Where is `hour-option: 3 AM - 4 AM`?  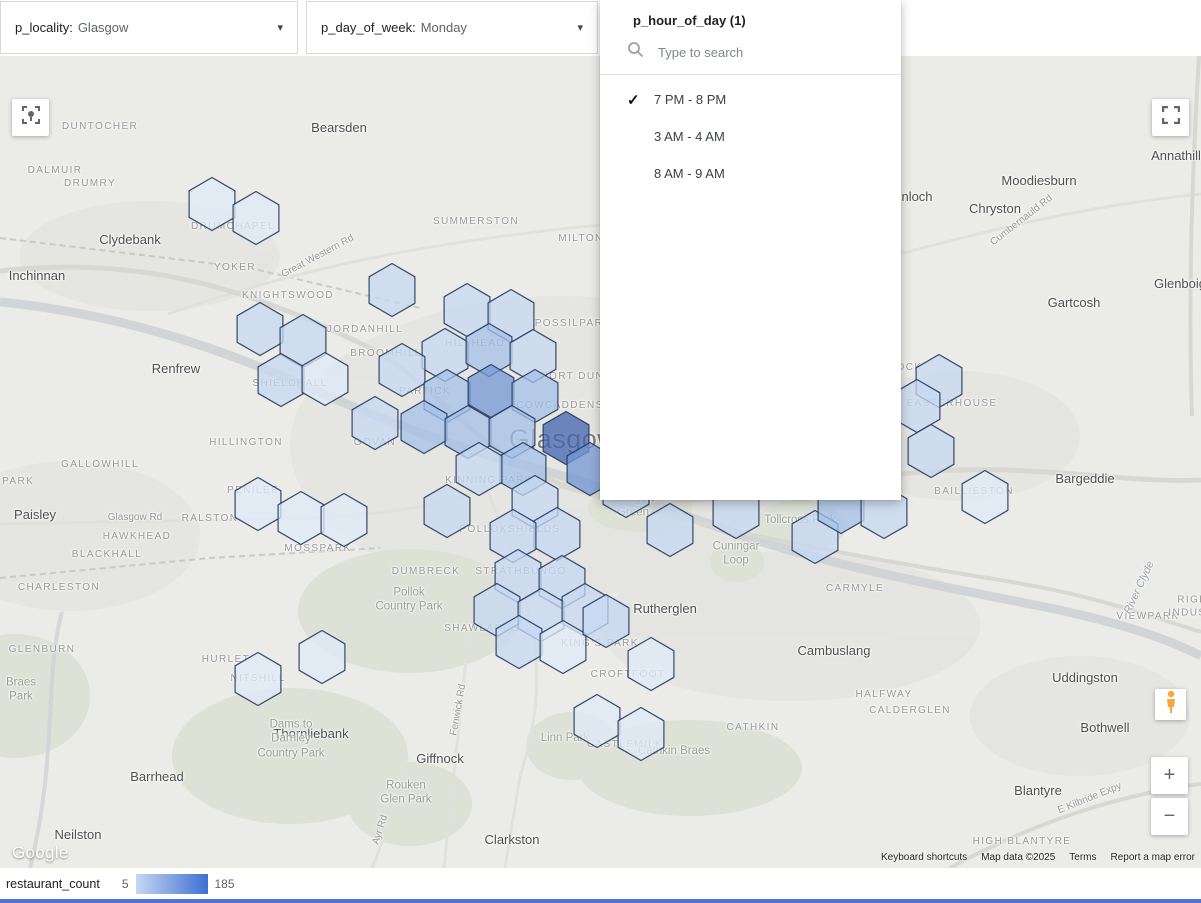
hour-option: 3 AM - 4 AM is located at coordinates (750, 136).